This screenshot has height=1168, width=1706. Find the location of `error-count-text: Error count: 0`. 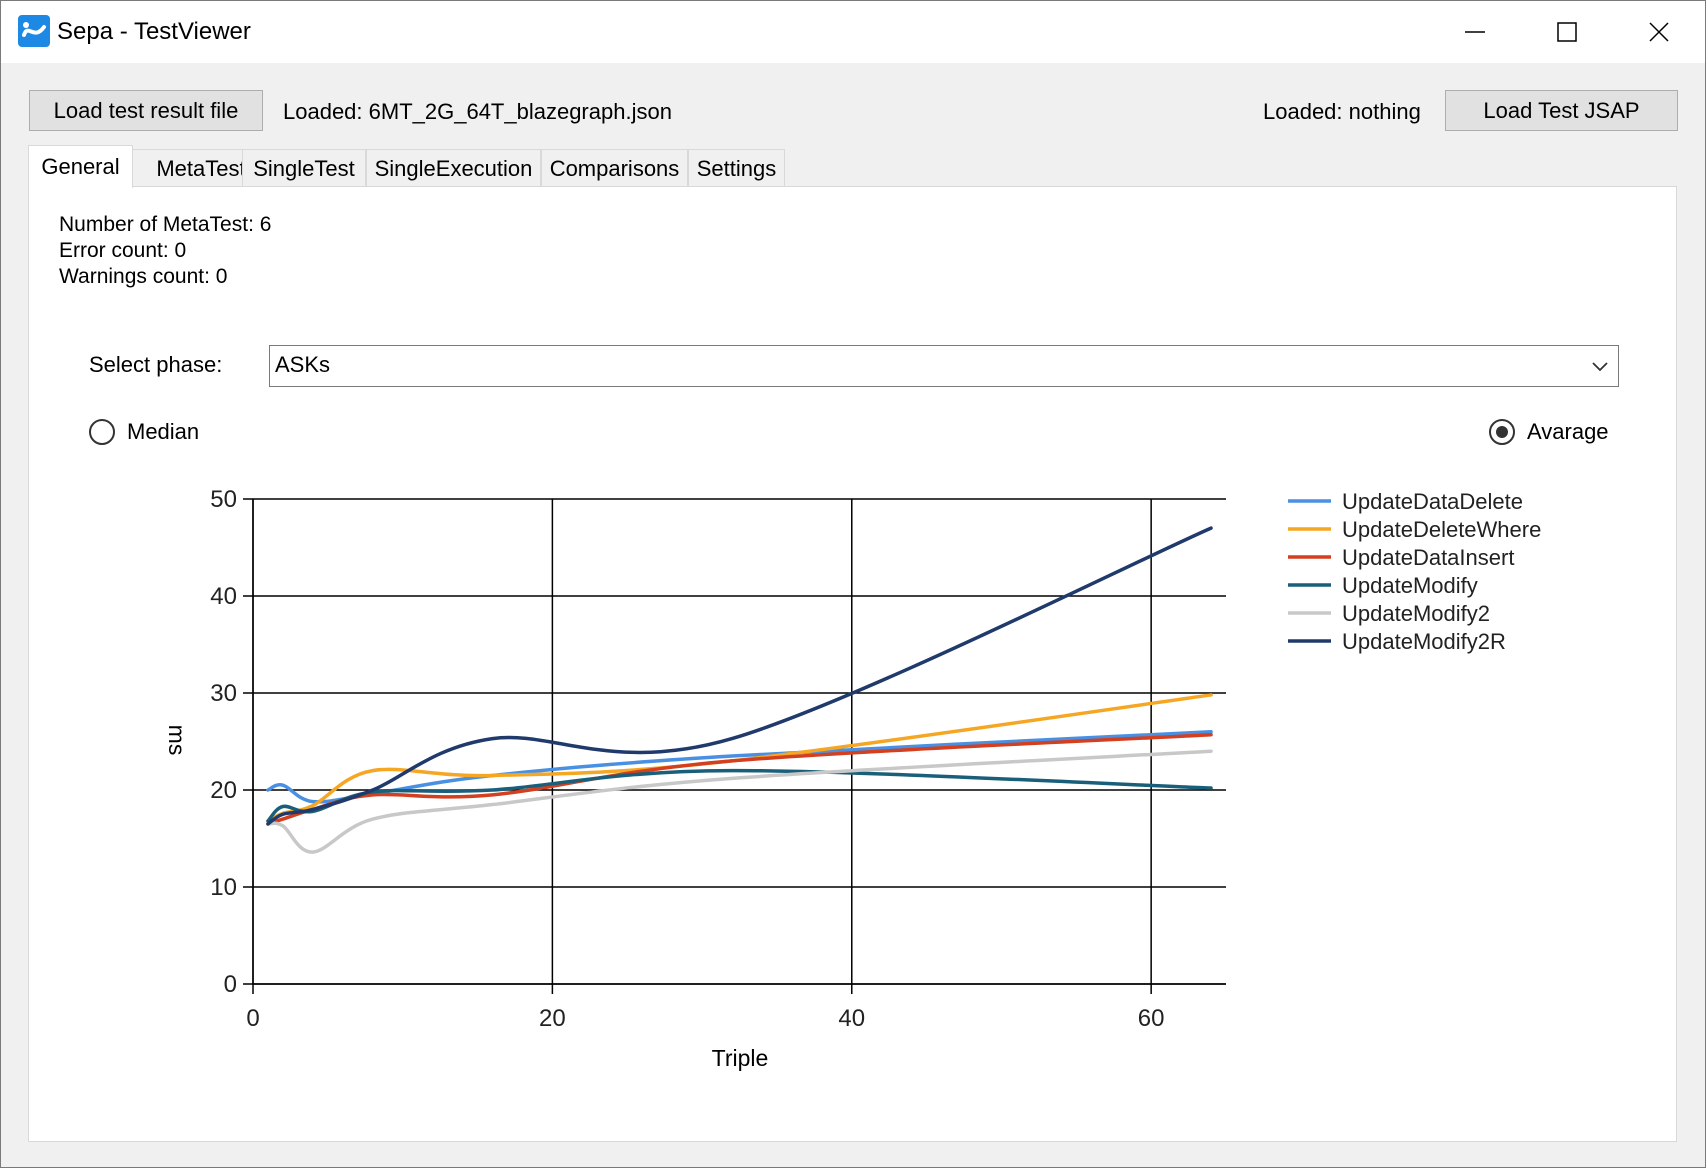

error-count-text: Error count: 0 is located at coordinates (123, 250).